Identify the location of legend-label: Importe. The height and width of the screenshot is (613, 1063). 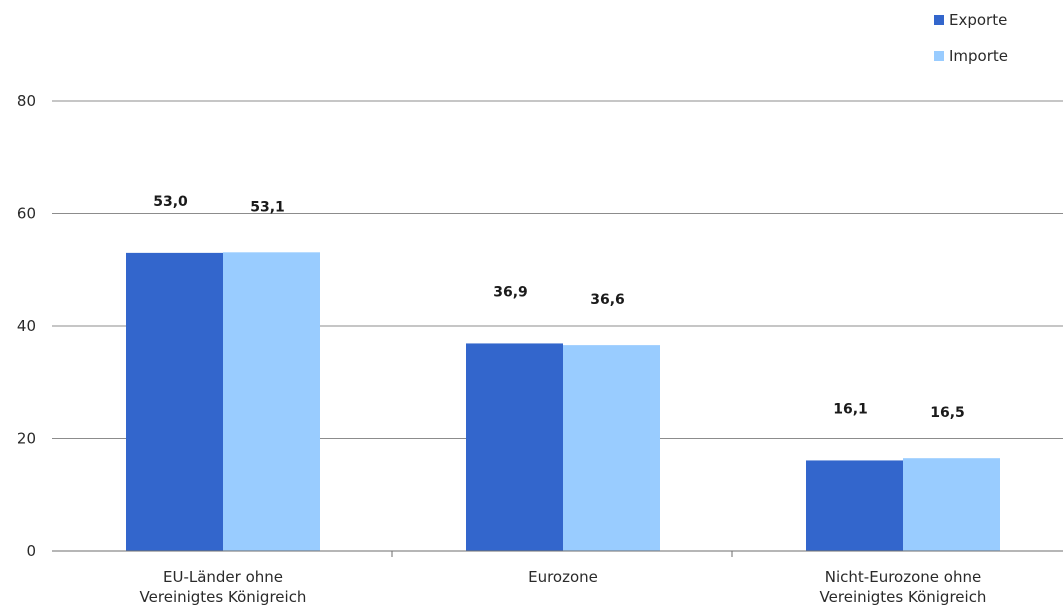
(978, 56).